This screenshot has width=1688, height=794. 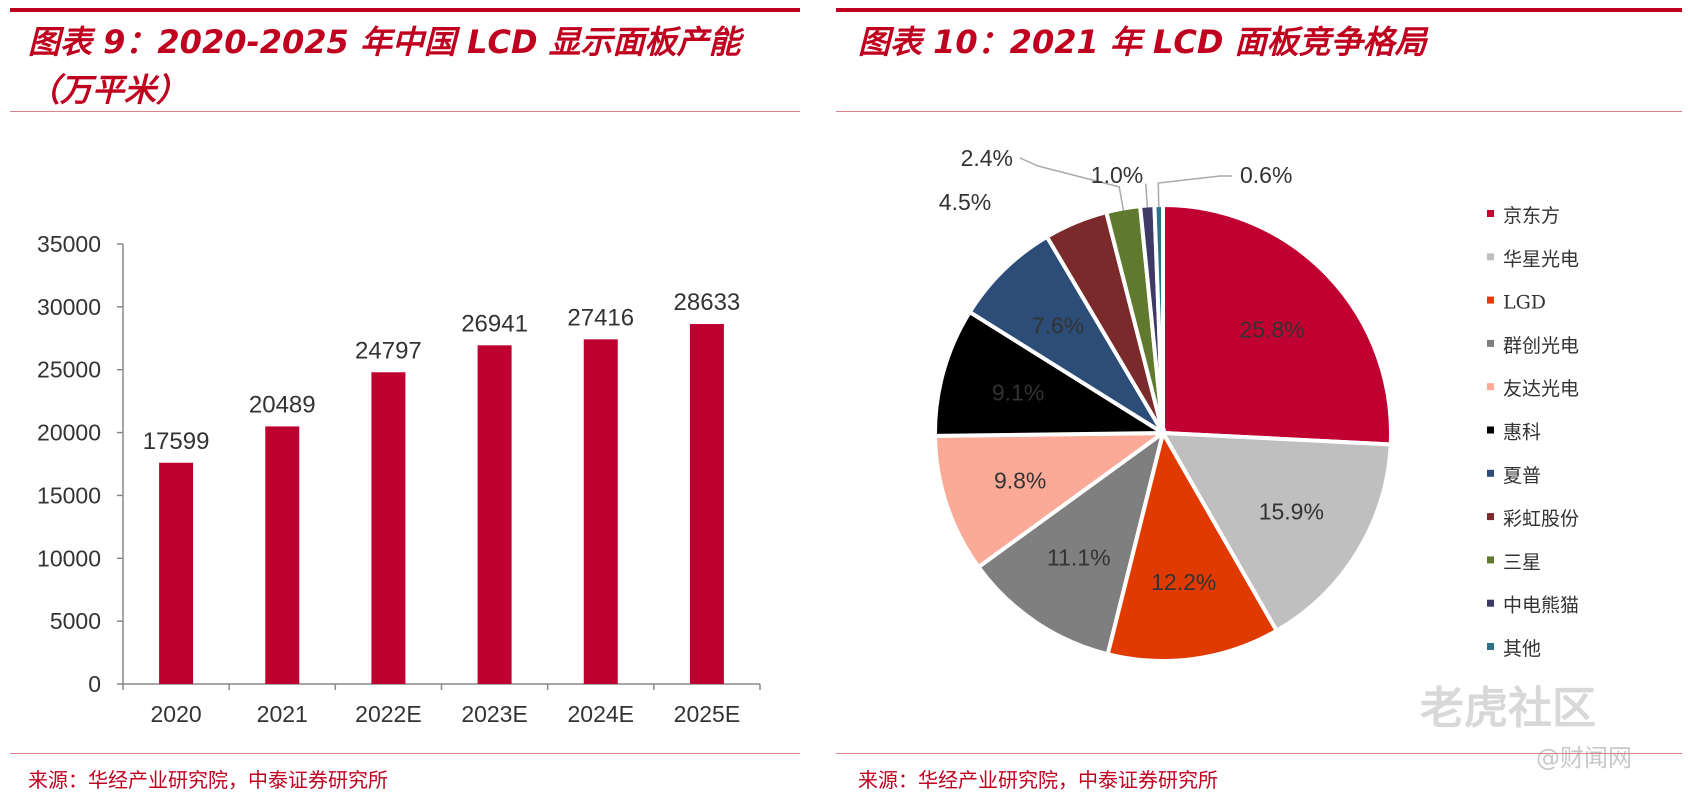 I want to click on y-tick-label: 10000, so click(x=69, y=558).